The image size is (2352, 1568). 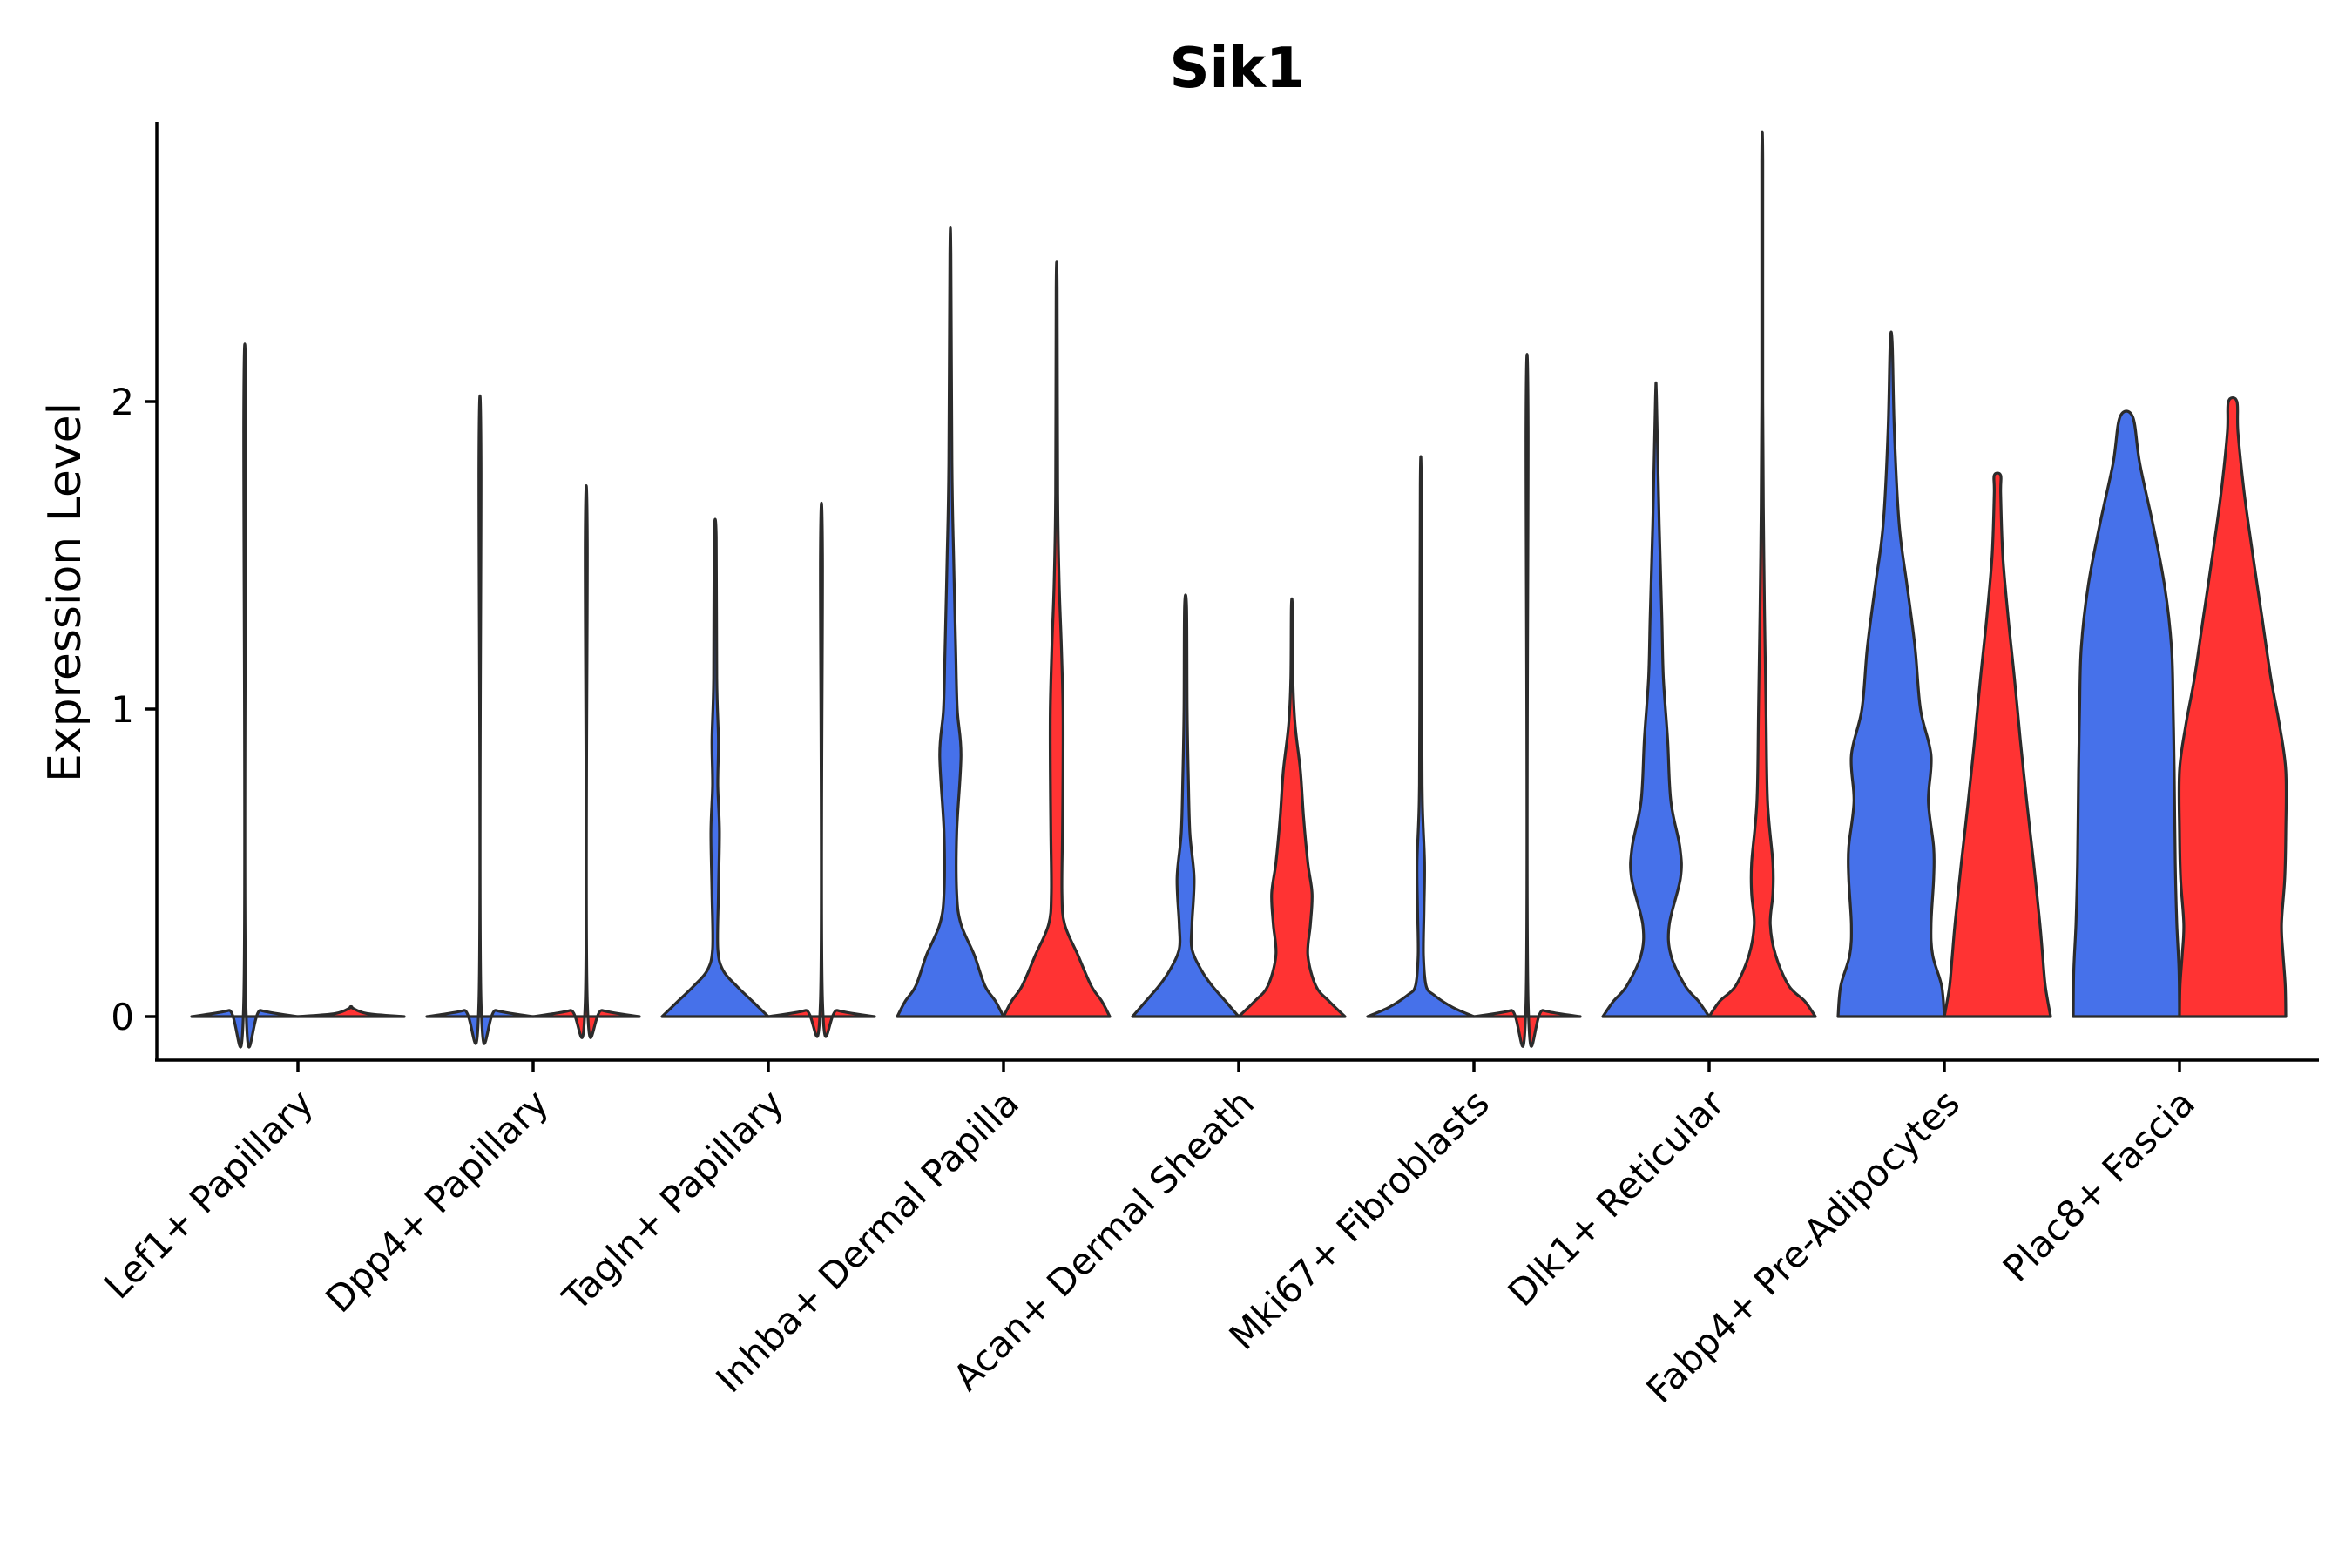 I want to click on violin-acan-dermal-sheath-group1, so click(x=1185, y=805).